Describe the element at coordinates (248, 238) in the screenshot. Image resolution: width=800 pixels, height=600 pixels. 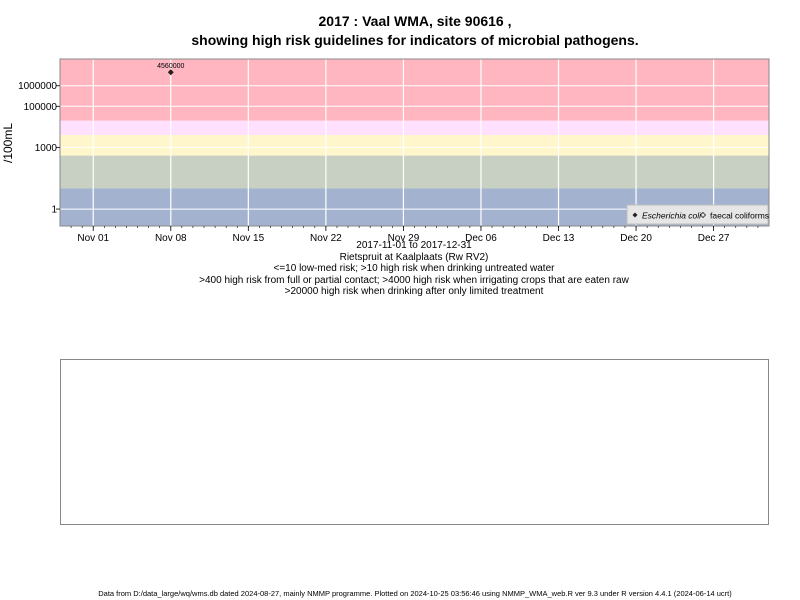
I see `x-tick-label-2: Nov 15` at that location.